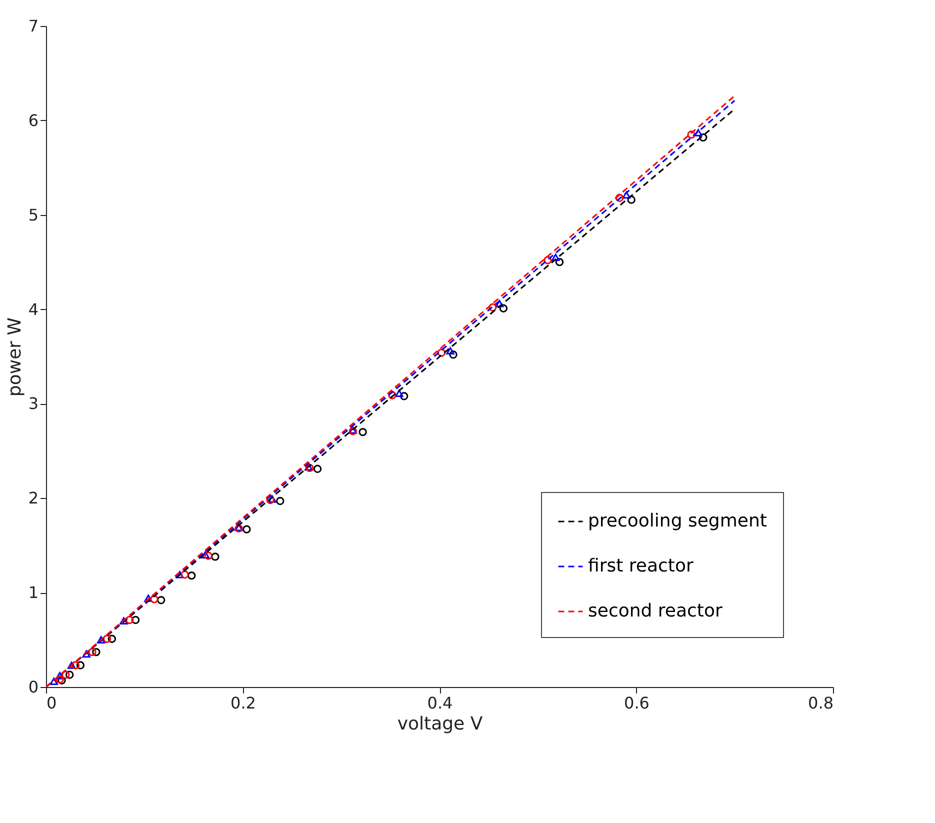 This screenshot has height=823, width=935. Describe the element at coordinates (637, 703) in the screenshot. I see `x-tick-label: 0.6` at that location.